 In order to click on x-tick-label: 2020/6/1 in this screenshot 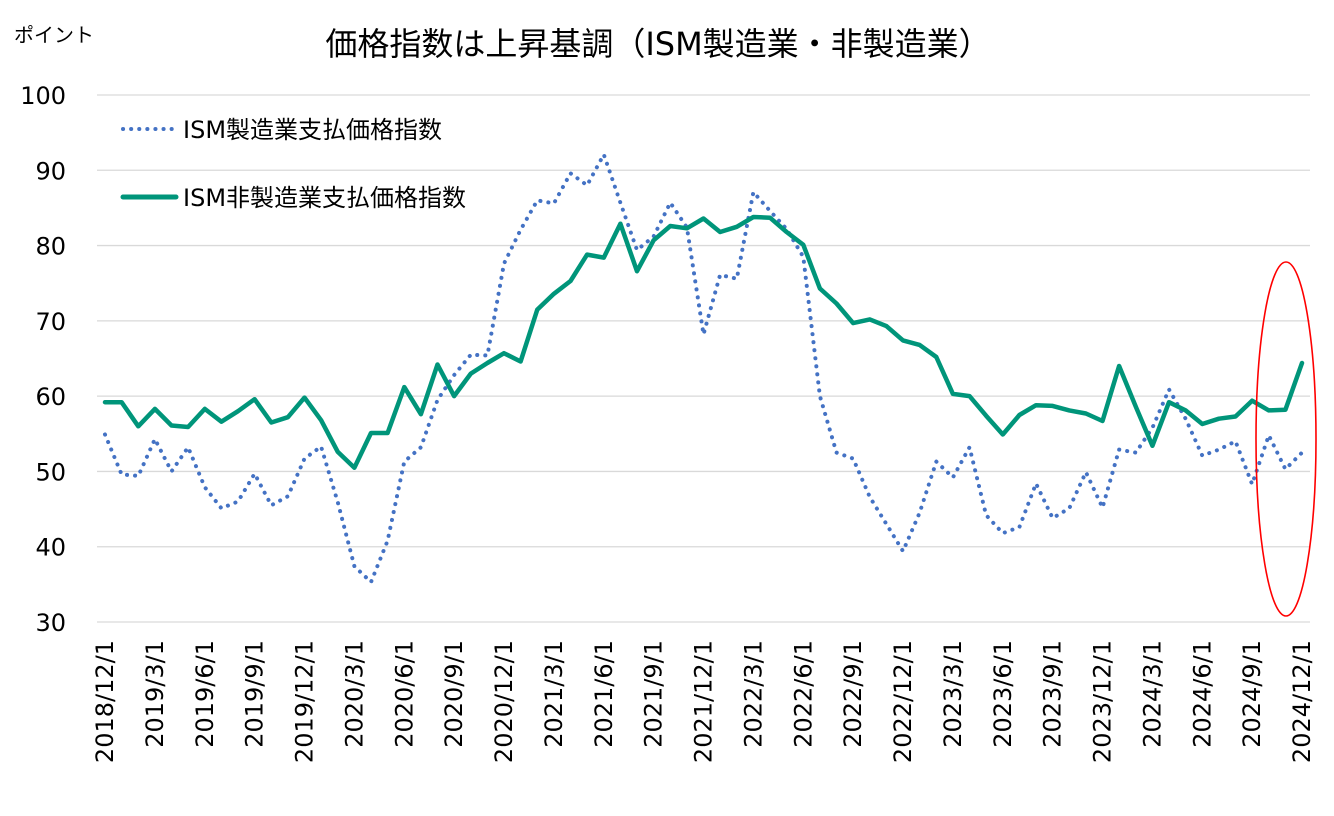, I will do `click(404, 694)`.